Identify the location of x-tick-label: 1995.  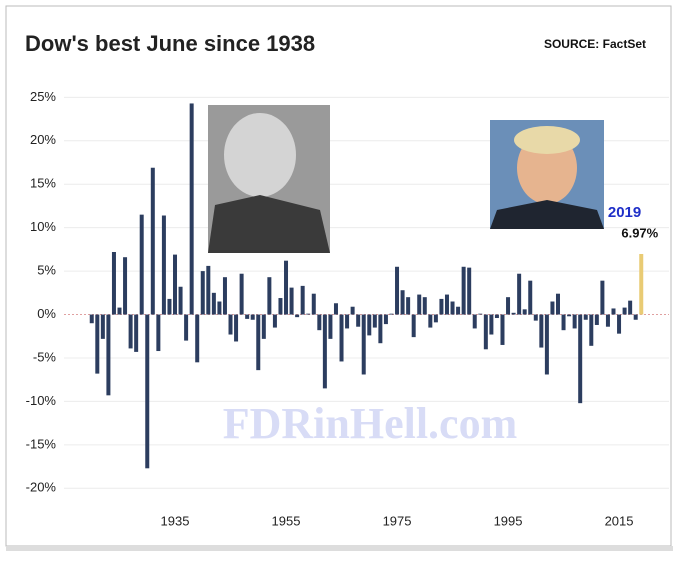
(508, 520).